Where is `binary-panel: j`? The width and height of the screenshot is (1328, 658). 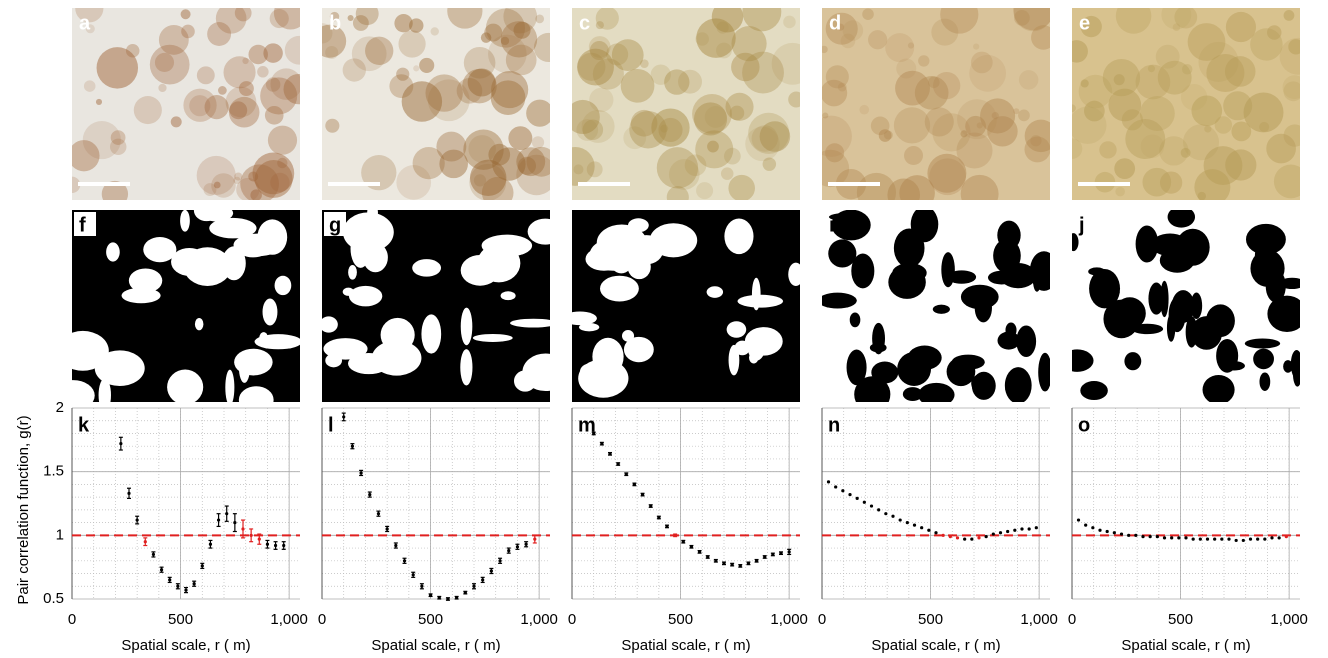
binary-panel: j is located at coordinates (1186, 306).